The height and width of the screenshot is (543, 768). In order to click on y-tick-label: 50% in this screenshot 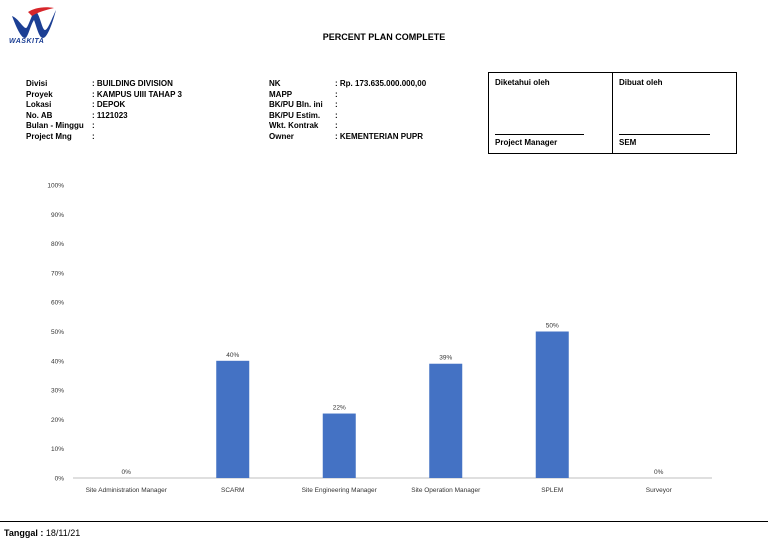, I will do `click(57, 332)`.